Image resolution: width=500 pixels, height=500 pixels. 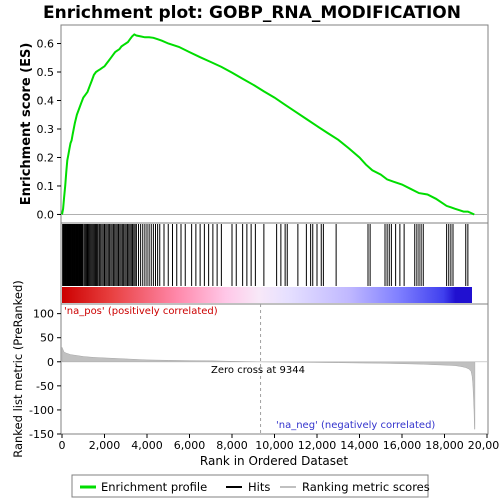 What do you see at coordinates (47, 338) in the screenshot?
I see `metric-y-tick-label: 50` at bounding box center [47, 338].